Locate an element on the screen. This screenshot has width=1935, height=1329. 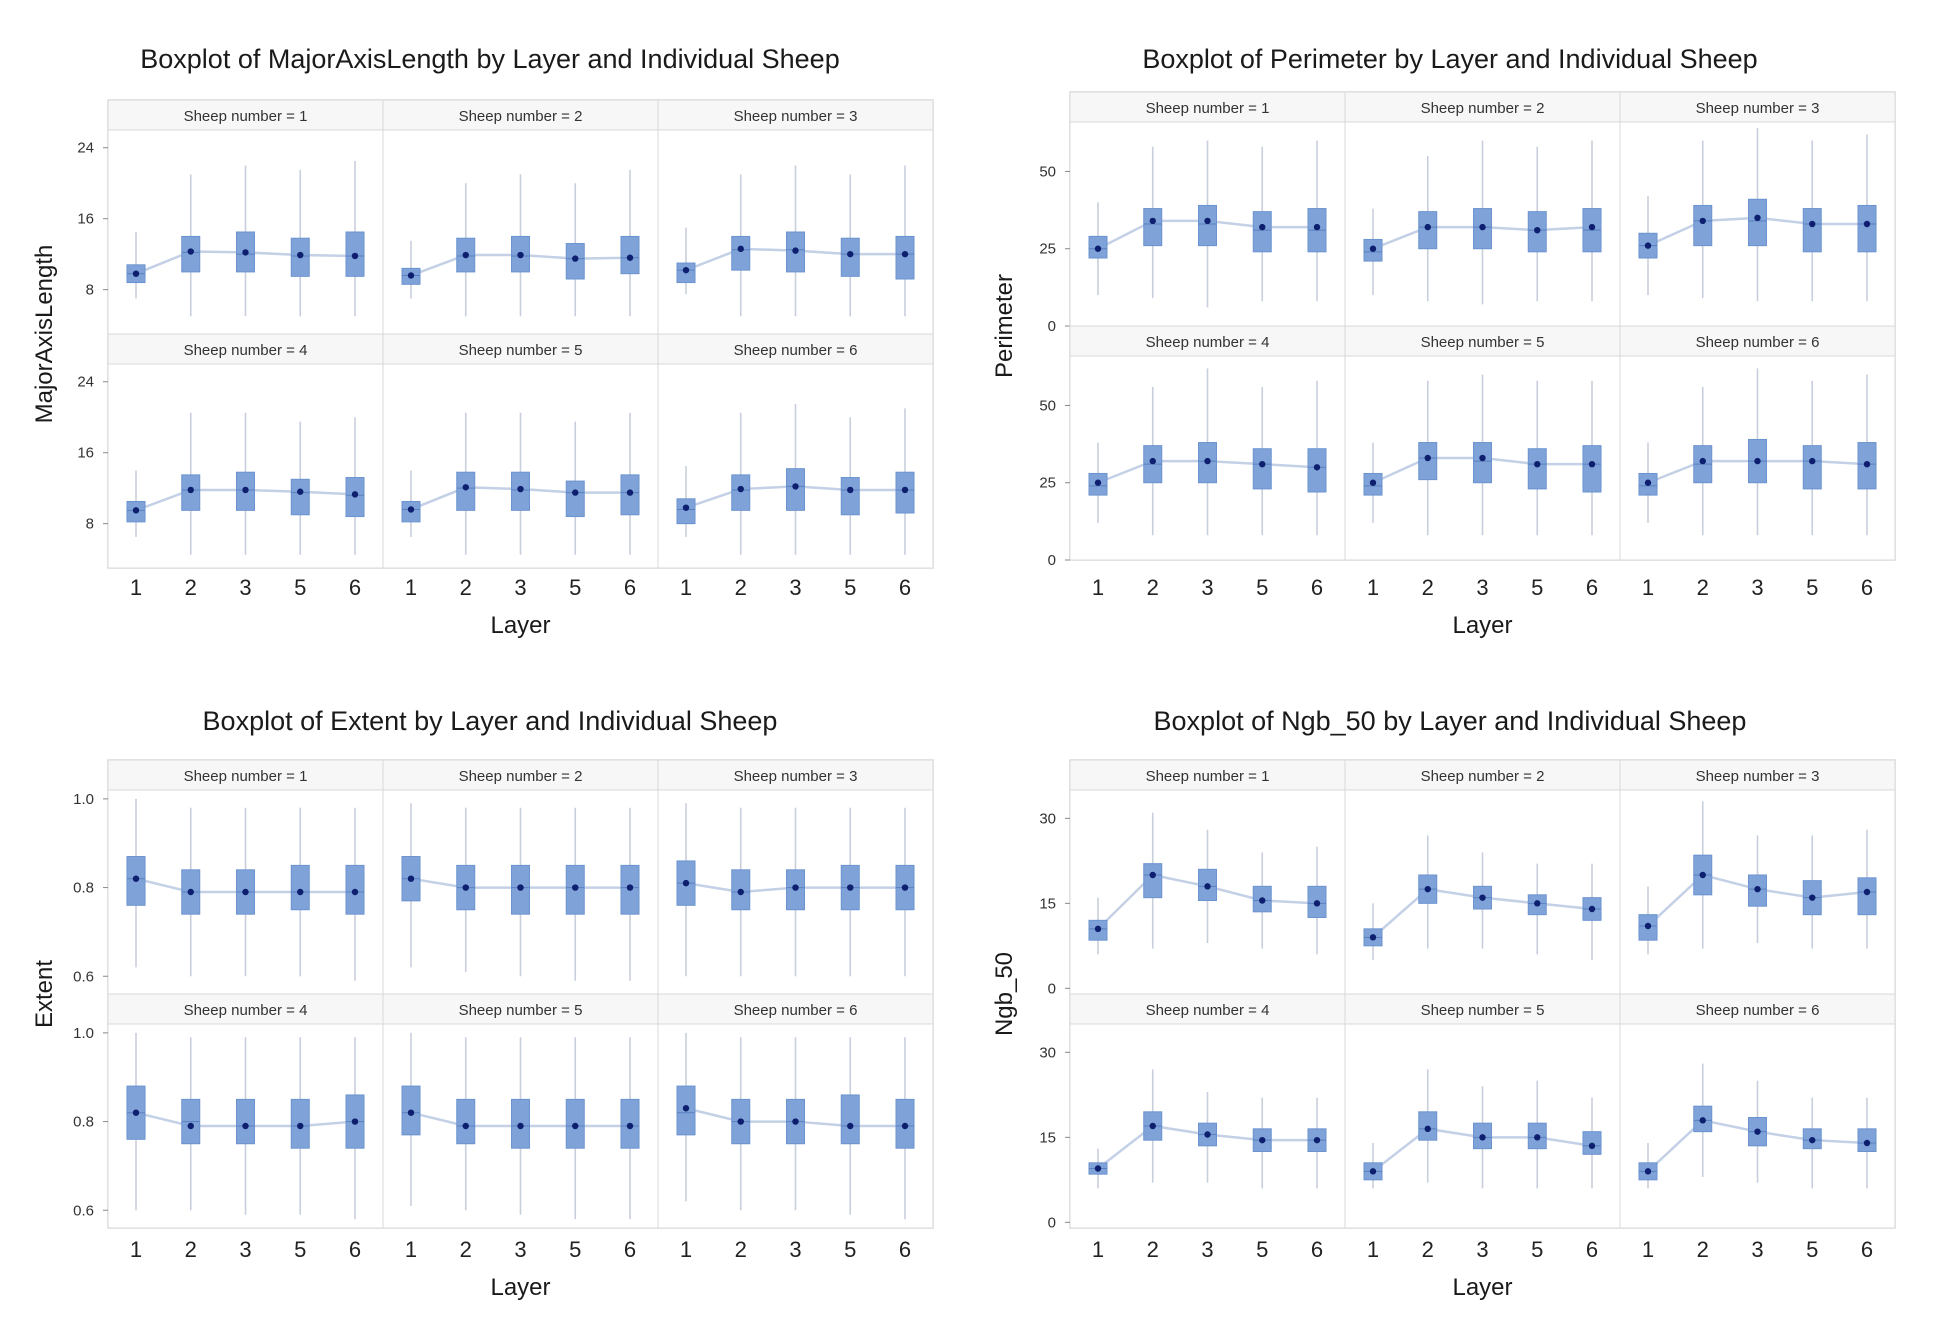
y-tick-label: 50 is located at coordinates (1047, 171).